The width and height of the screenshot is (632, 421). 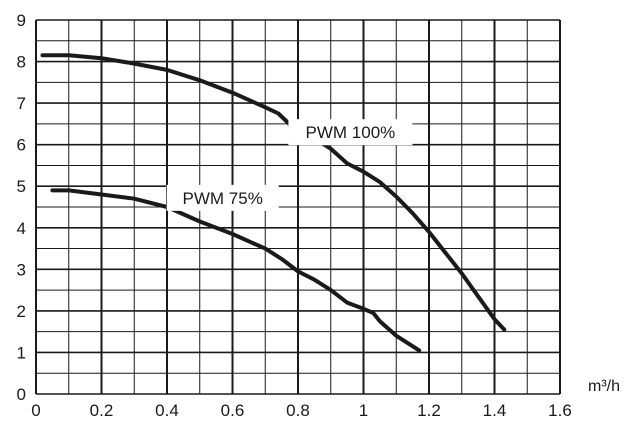 I want to click on series-label-pwm-75-background, so click(x=222, y=197).